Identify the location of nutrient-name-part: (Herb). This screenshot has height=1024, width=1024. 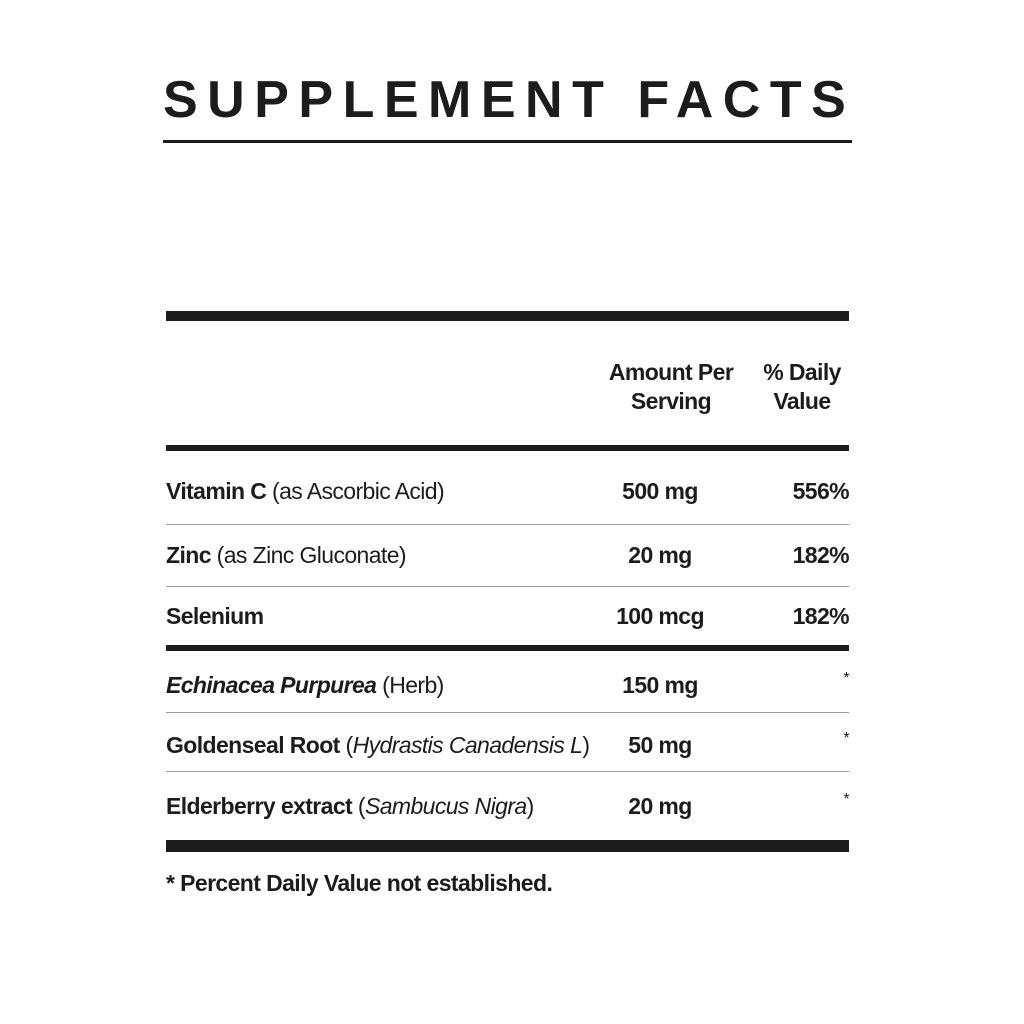
(410, 685).